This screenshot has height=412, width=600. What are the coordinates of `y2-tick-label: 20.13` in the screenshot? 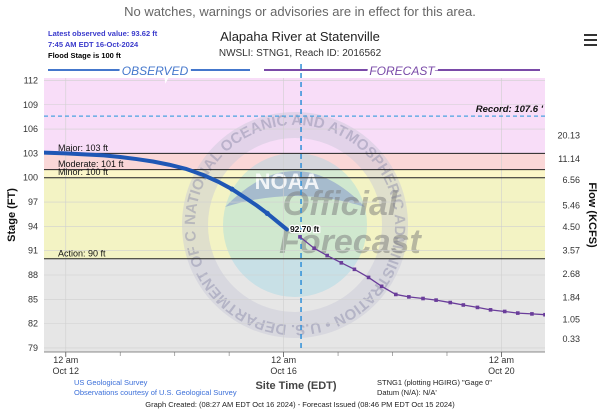 It's located at (568, 136).